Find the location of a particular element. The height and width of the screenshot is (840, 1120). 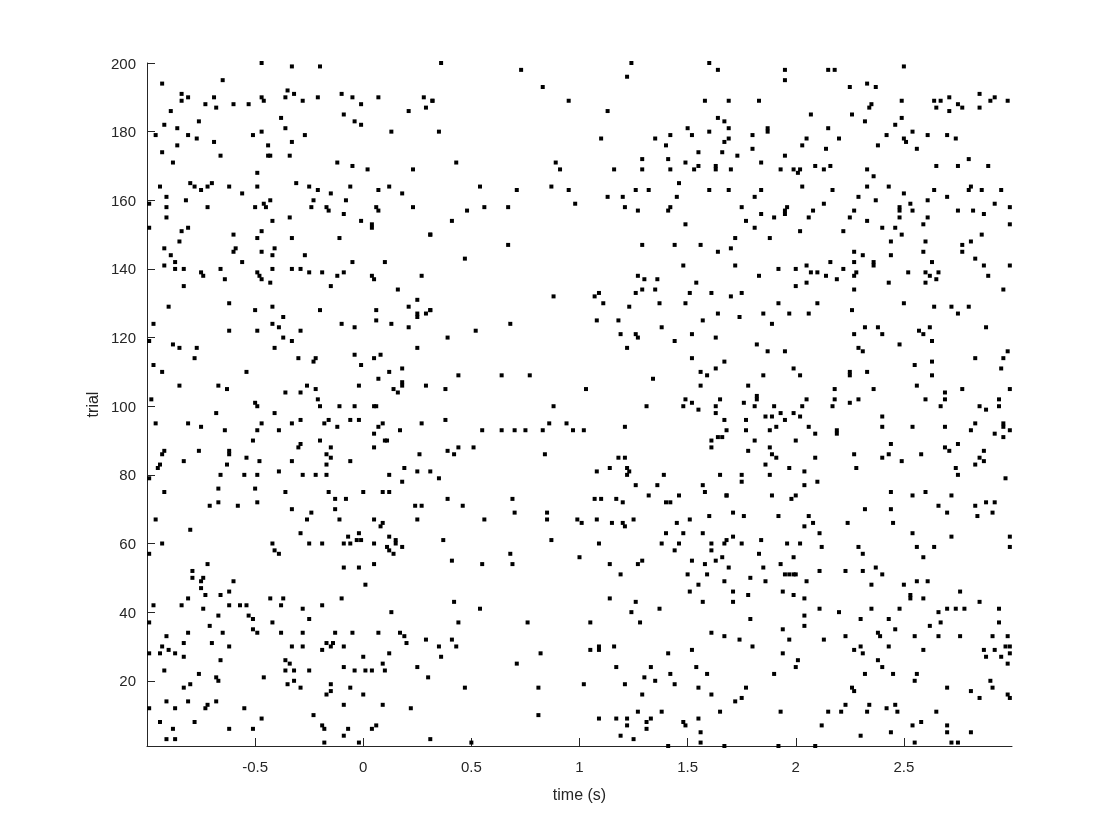

x-tick-label: 0 is located at coordinates (363, 766).